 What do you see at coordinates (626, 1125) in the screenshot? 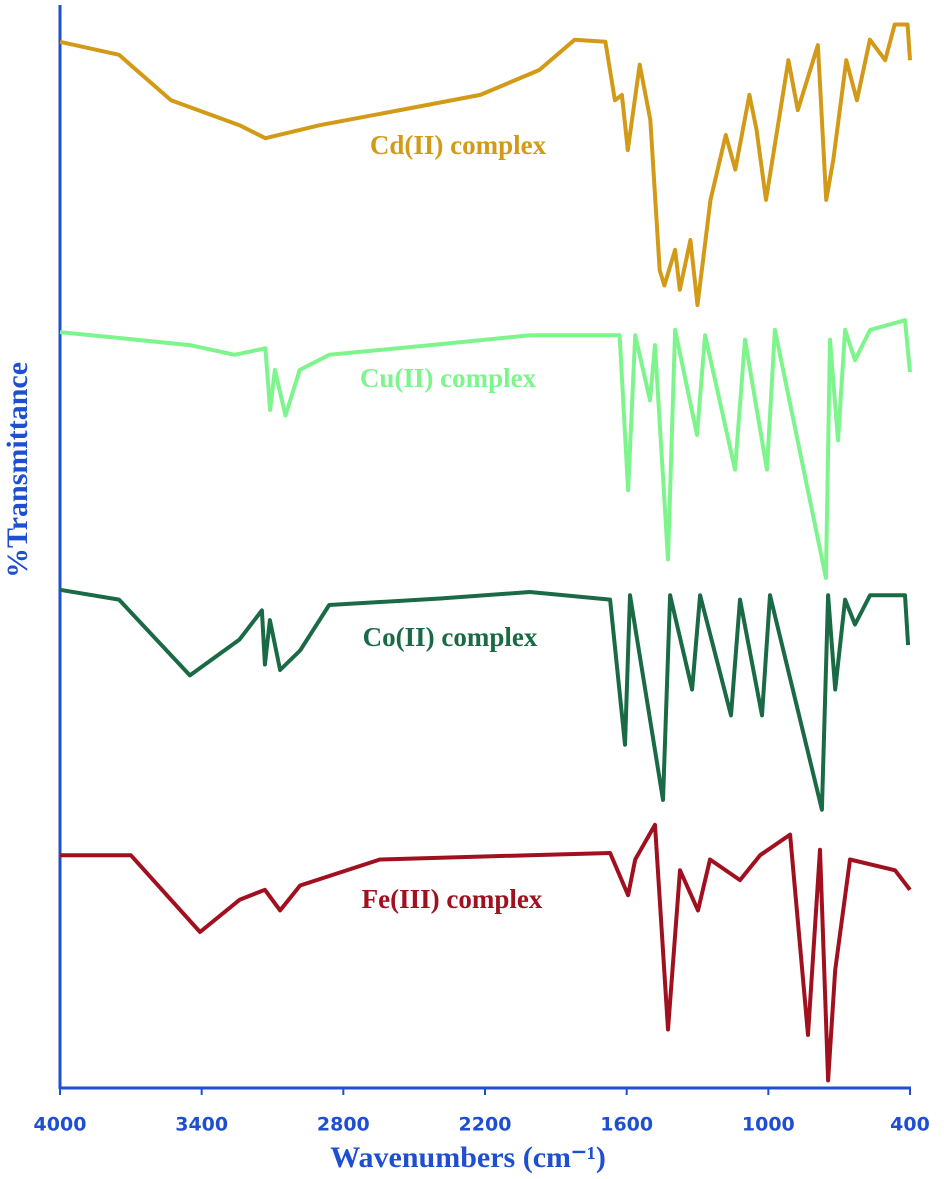
I see `x-tick-label: 1600` at bounding box center [626, 1125].